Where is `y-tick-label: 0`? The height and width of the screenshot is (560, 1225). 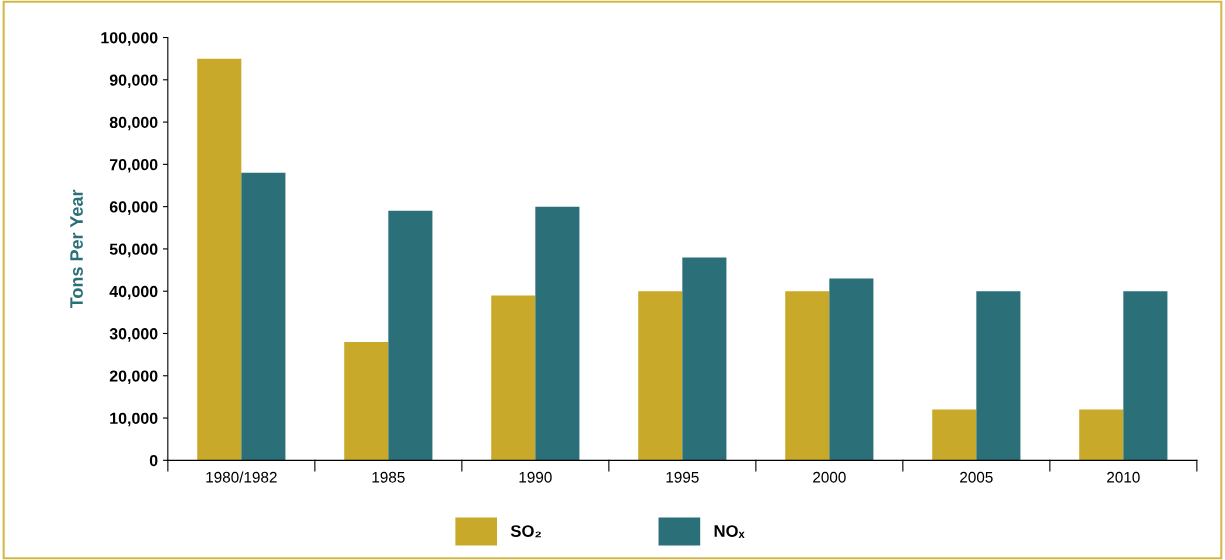 y-tick-label: 0 is located at coordinates (153, 460).